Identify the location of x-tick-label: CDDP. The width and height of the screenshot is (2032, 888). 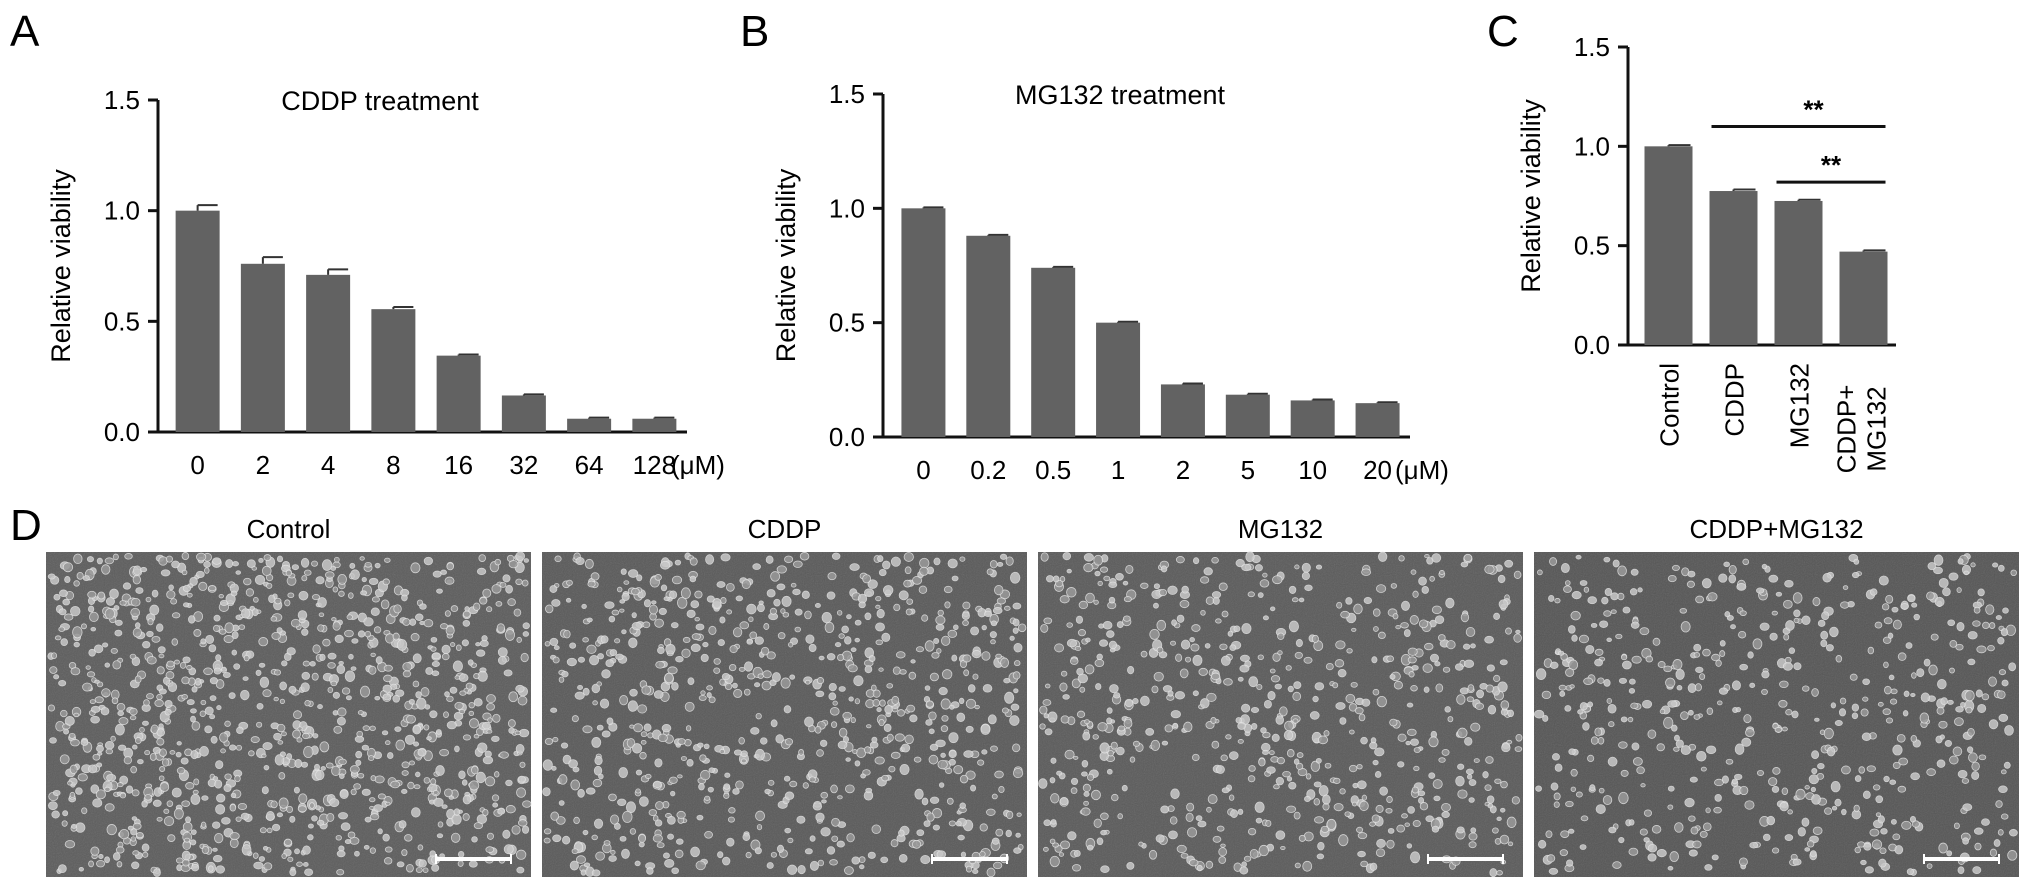
(1735, 400).